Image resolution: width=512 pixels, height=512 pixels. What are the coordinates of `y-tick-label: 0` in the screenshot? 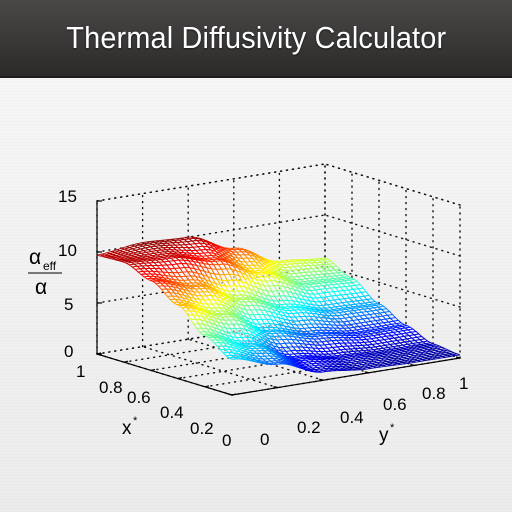 It's located at (264, 439).